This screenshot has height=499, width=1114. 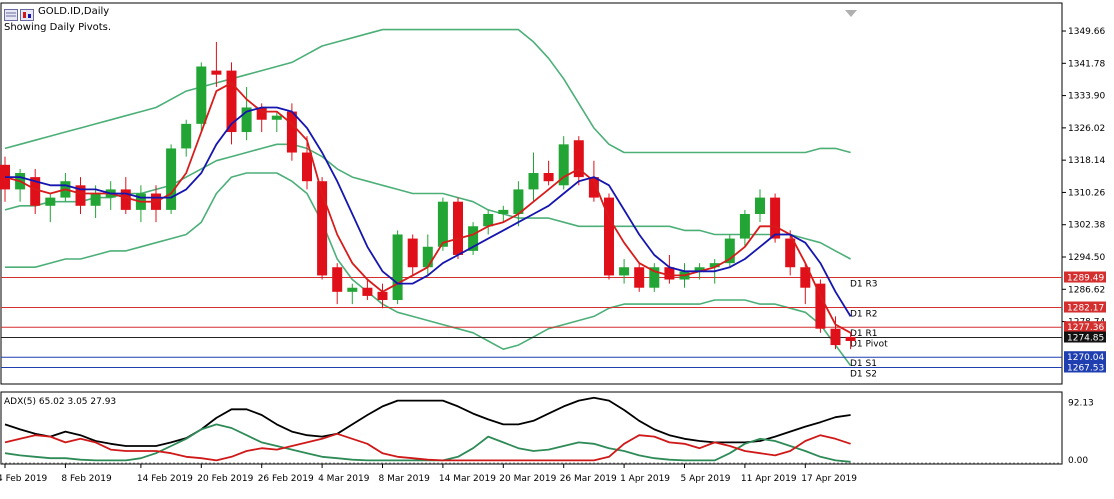 I want to click on price-tick-label: 1341.78, so click(x=1086, y=64).